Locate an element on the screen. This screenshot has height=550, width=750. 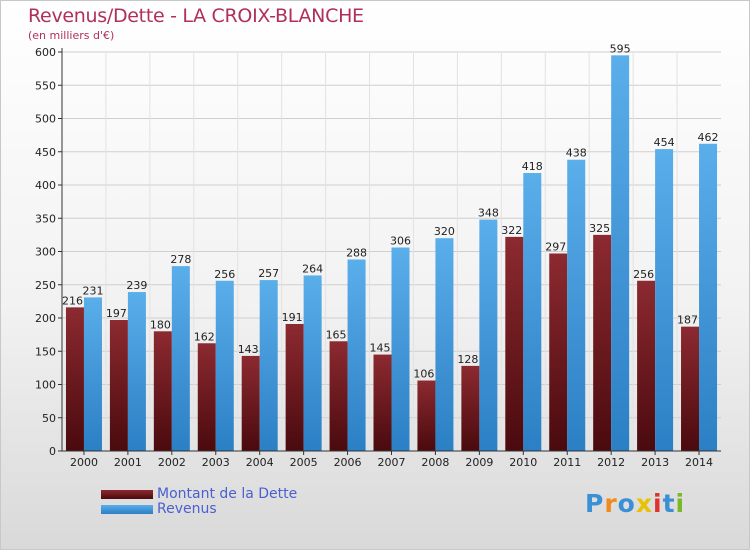
value-label-revenus: 256 is located at coordinates (224, 274).